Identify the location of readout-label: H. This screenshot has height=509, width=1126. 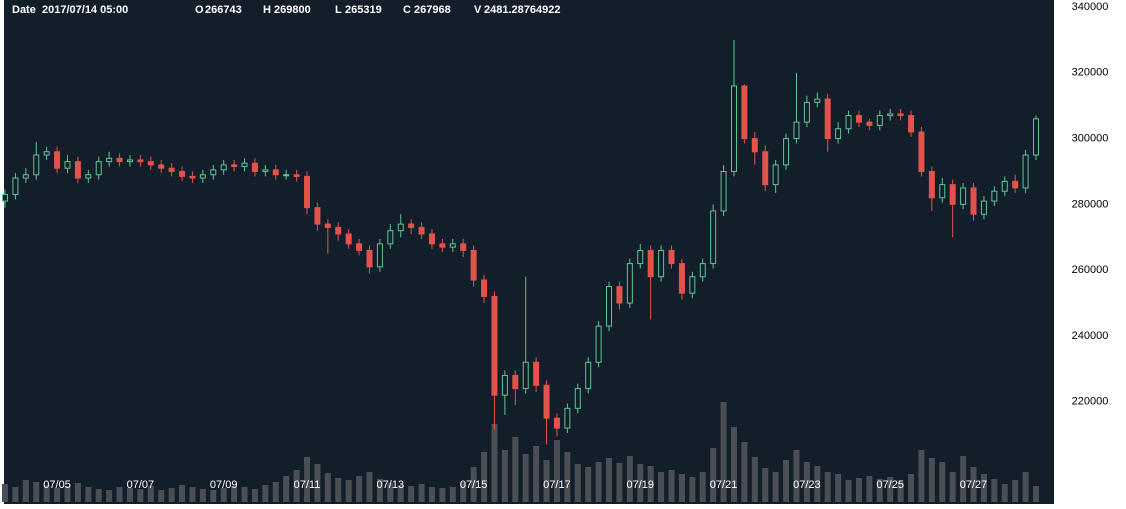
(267, 10).